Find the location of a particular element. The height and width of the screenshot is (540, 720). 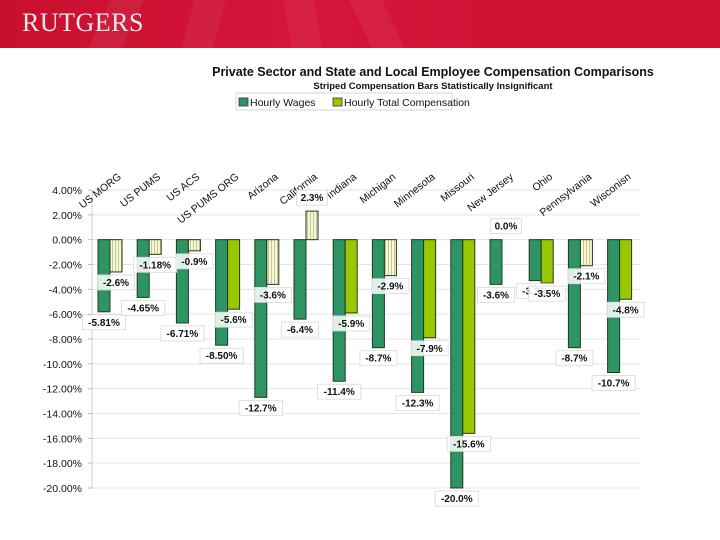

data-label-hourly-total-compensation: -2.1% is located at coordinates (586, 277).